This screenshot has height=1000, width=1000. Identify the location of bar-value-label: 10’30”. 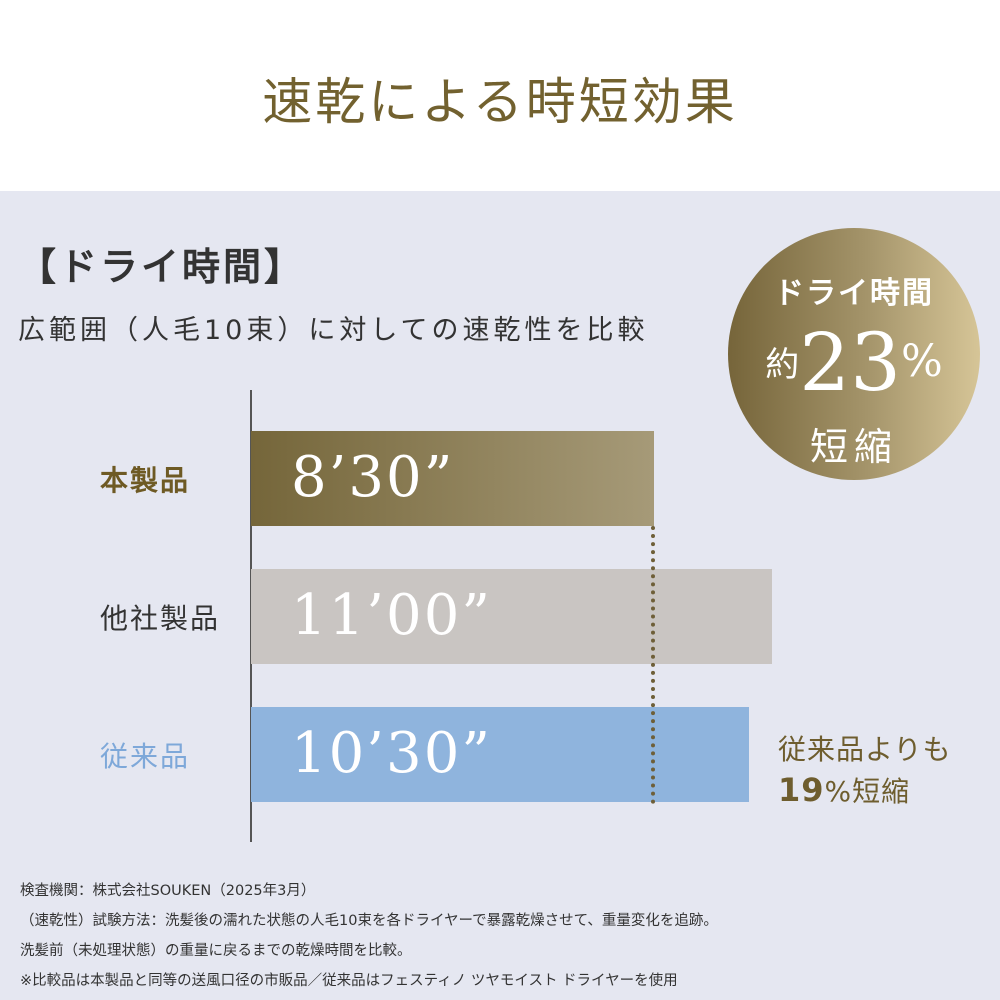
(391, 753).